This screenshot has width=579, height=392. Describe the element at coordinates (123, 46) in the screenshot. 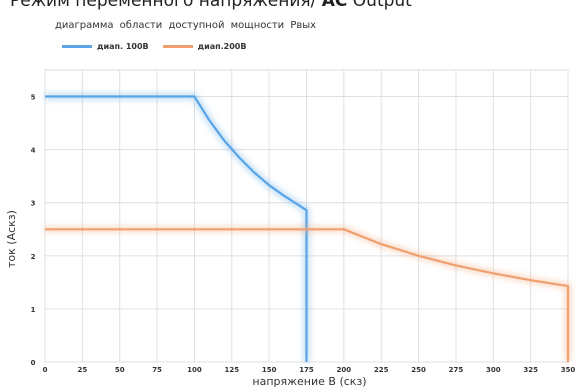

I see `legend-label-100v: диап. 100В` at that location.